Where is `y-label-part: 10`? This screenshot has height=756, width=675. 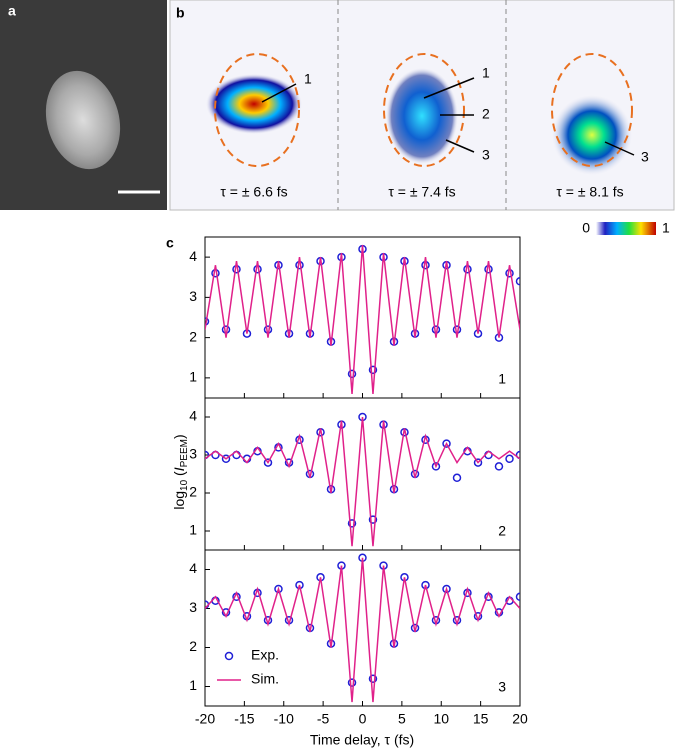 y-label-part: 10 is located at coordinates (184, 485).